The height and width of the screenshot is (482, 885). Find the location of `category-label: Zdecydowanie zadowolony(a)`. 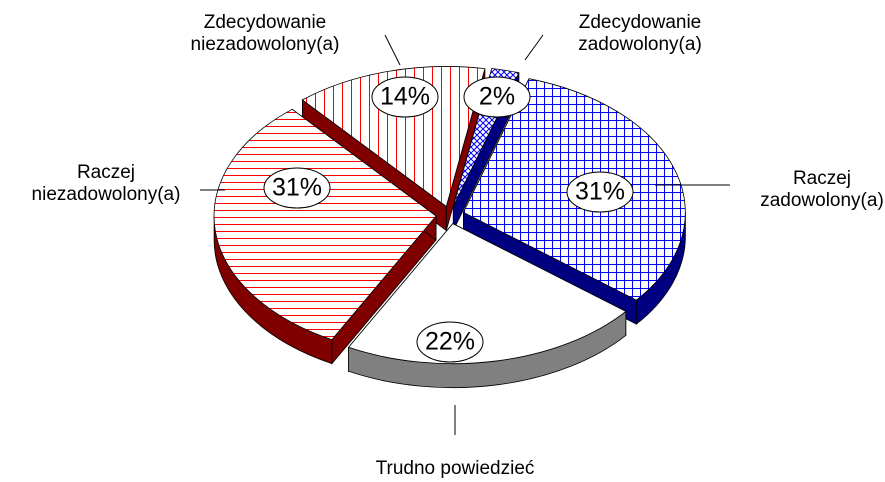

category-label: Zdecydowanie zadowolony(a) is located at coordinates (640, 33).